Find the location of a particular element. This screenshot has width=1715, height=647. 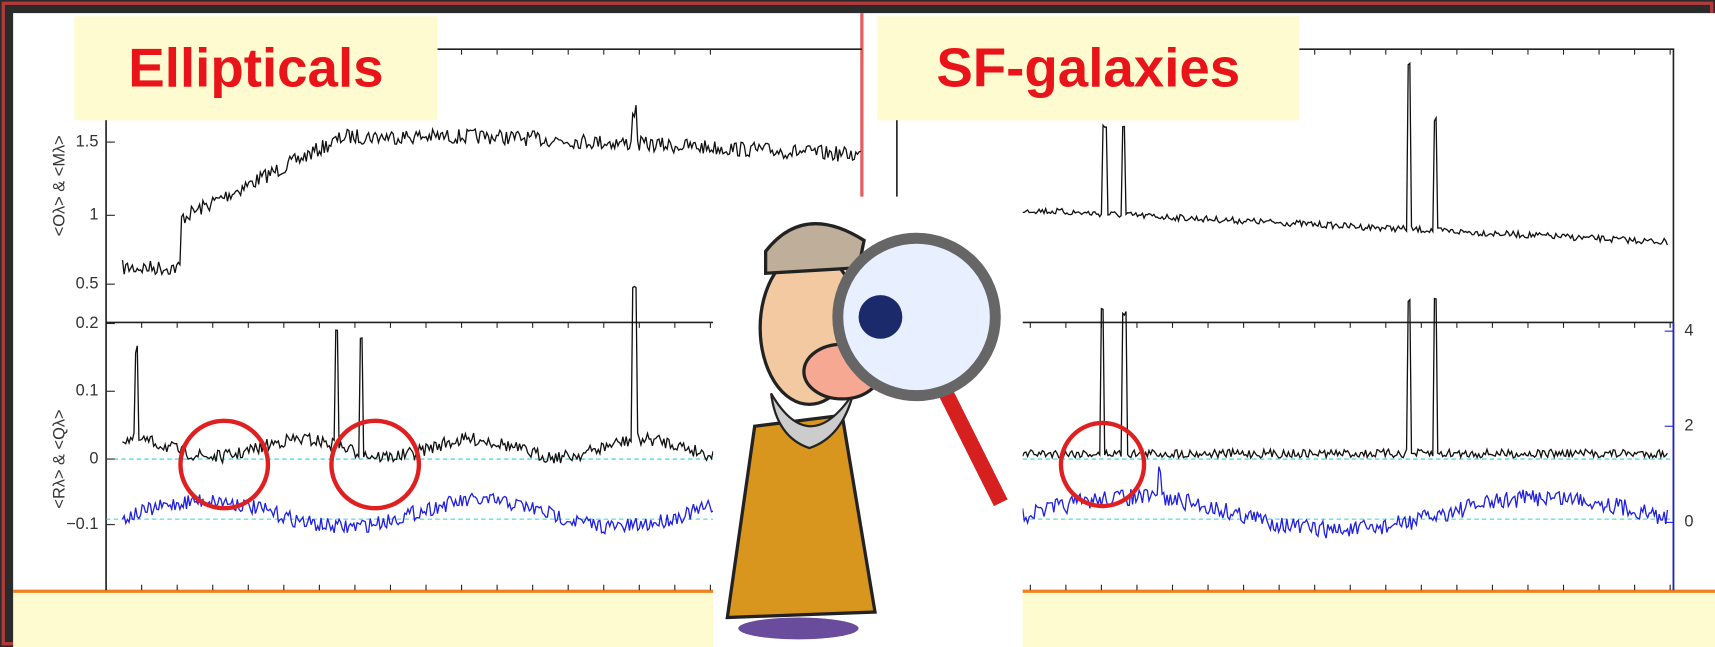

panel-title: SF-galaxies is located at coordinates (1088, 68).